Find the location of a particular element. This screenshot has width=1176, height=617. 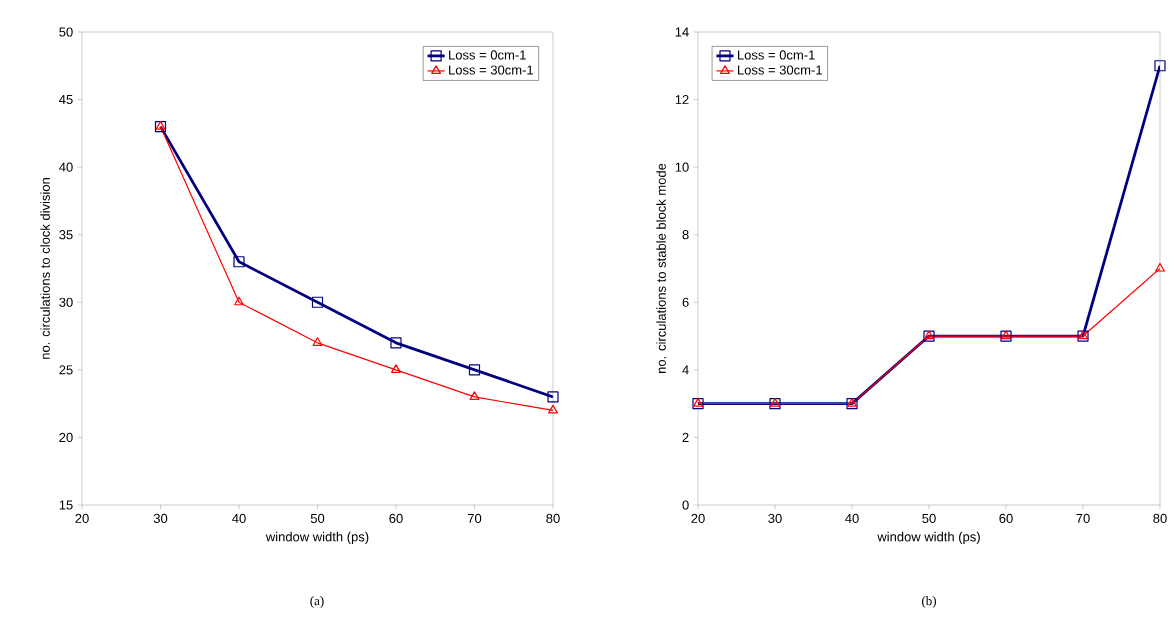

y-tick-label: 10 is located at coordinates (682, 167).